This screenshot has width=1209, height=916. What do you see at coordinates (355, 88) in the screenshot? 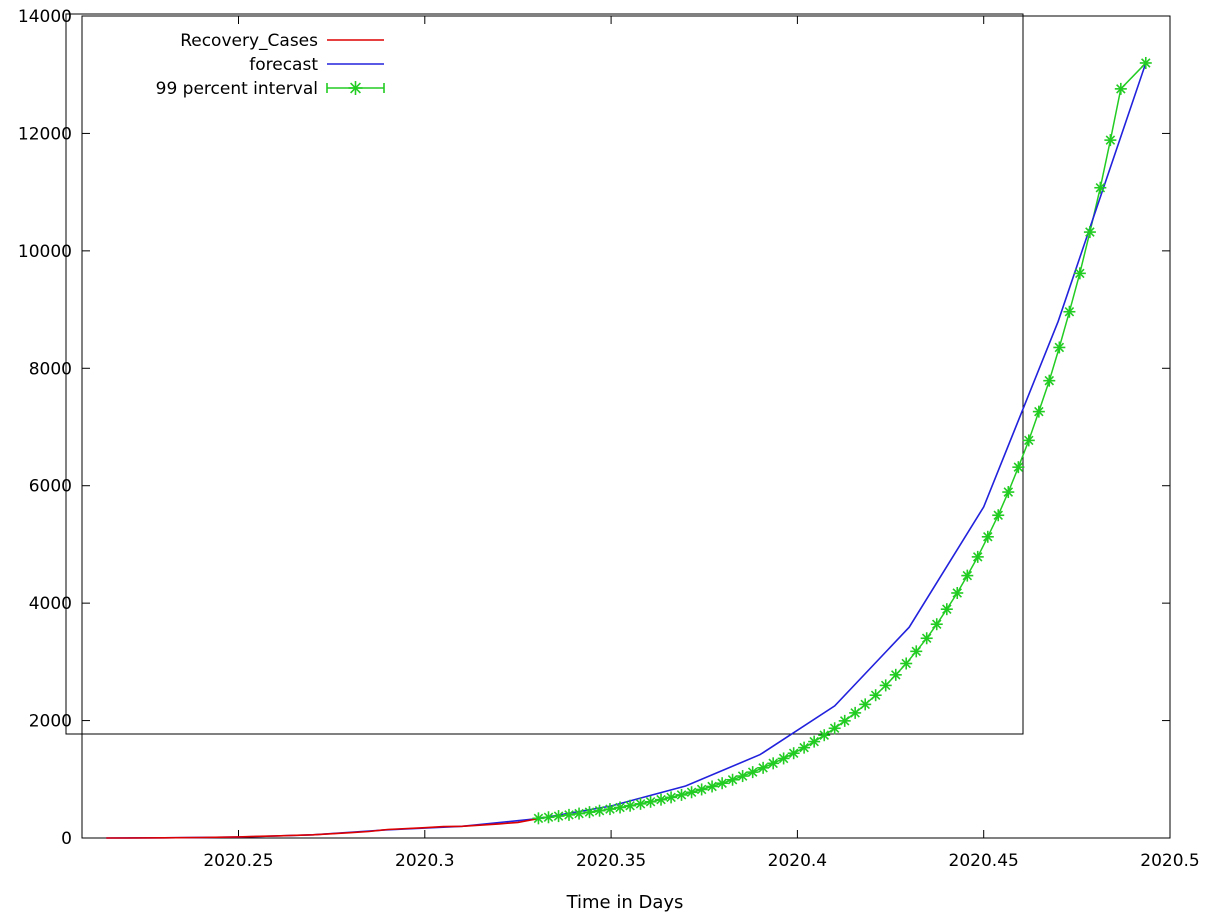
I see `legend-star-stroke` at bounding box center [355, 88].